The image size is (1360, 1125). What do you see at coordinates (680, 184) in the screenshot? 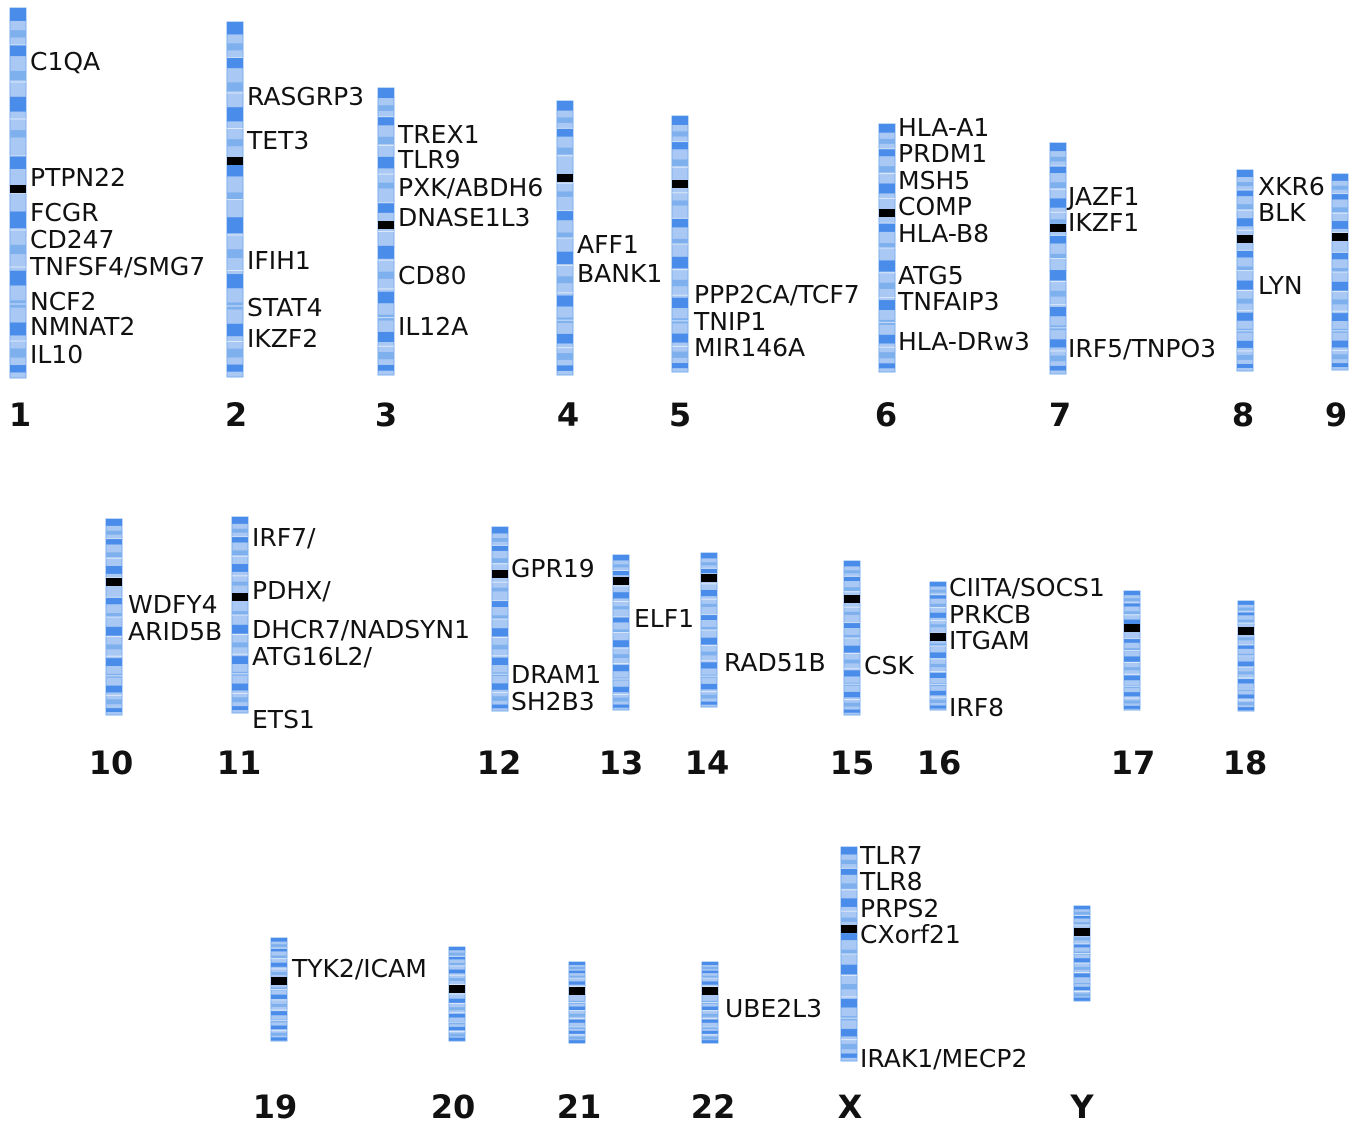
I see `chromosome-5-centromere` at bounding box center [680, 184].